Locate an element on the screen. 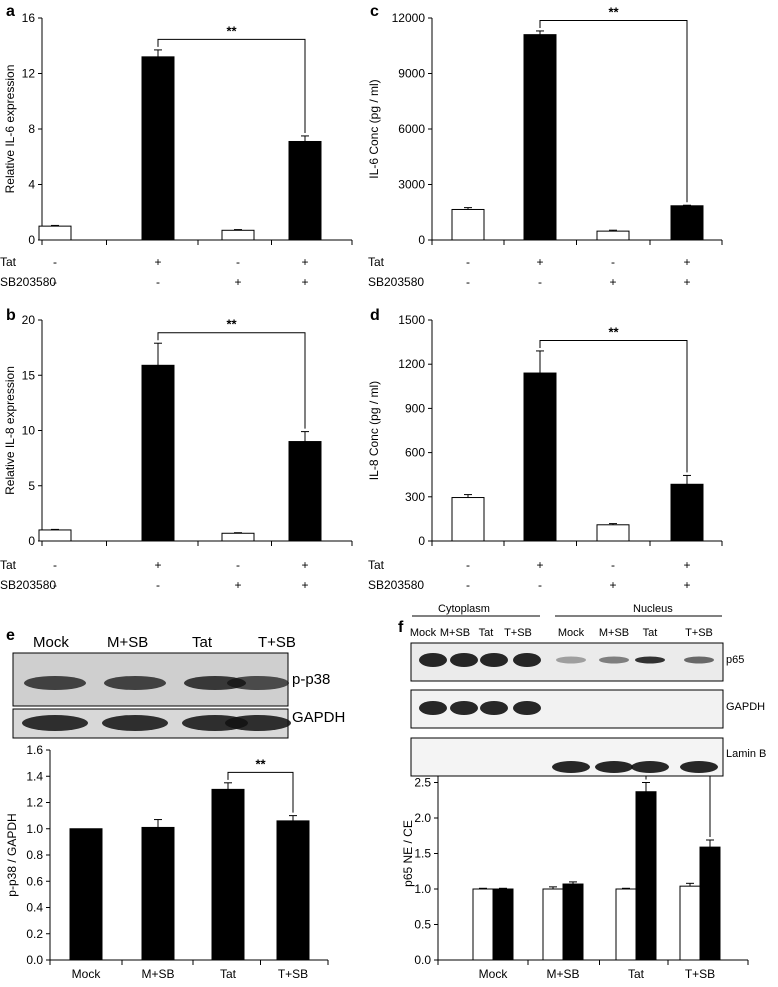  y-tick-label: 3000 is located at coordinates (411, 185).